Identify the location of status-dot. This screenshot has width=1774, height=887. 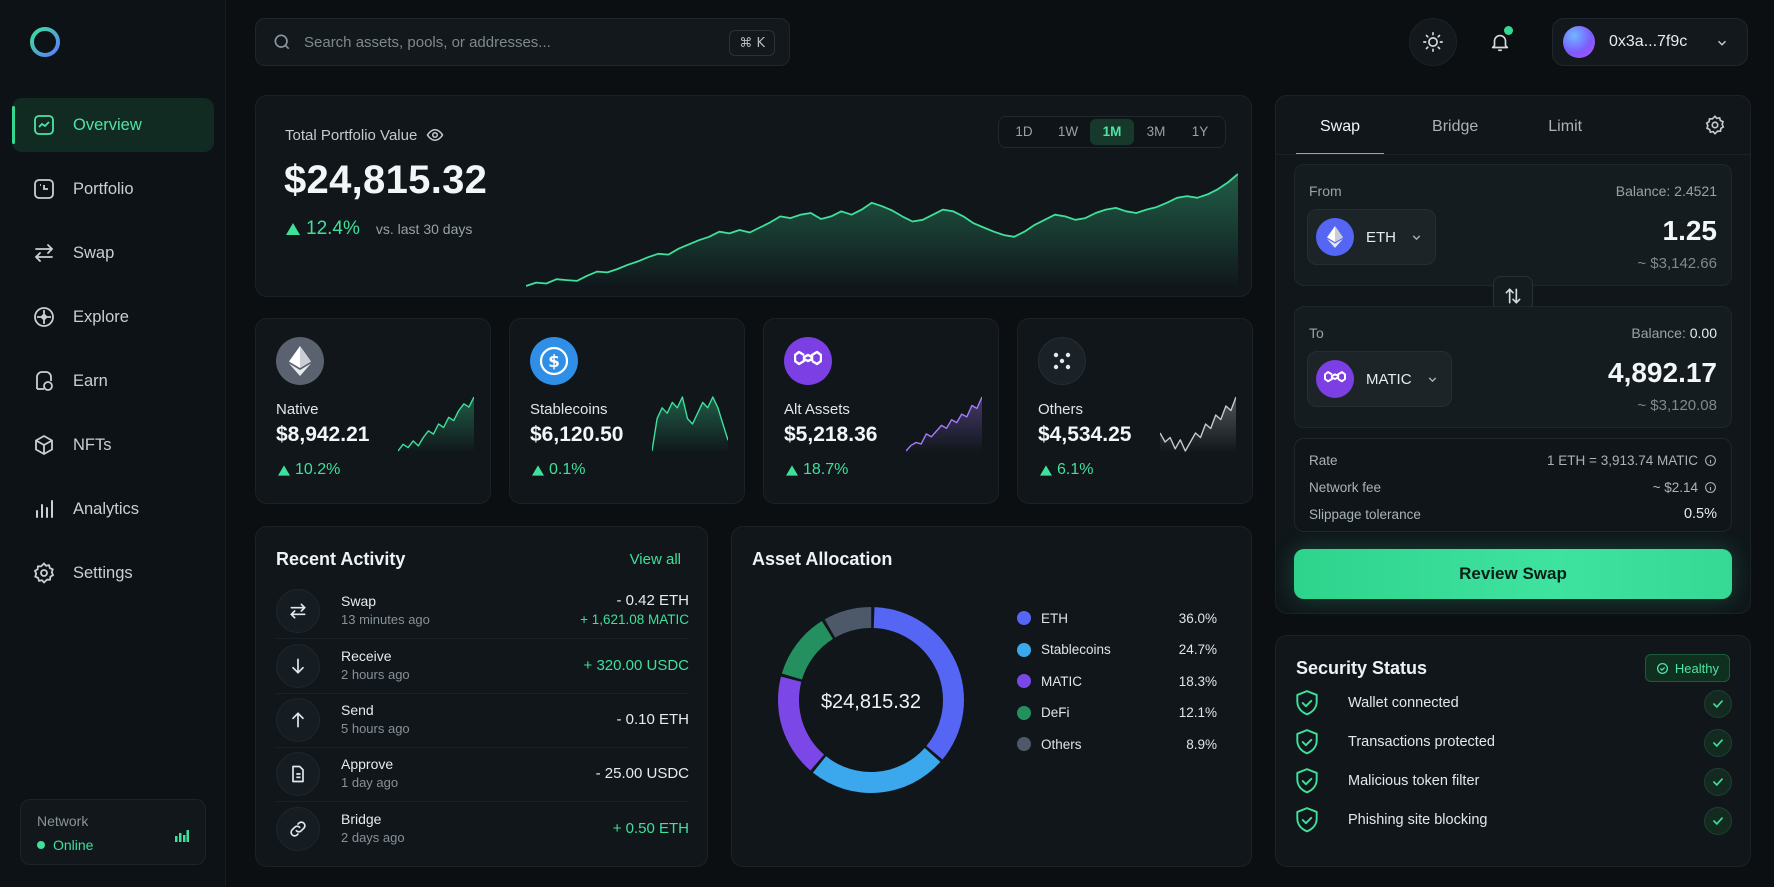
(41, 845).